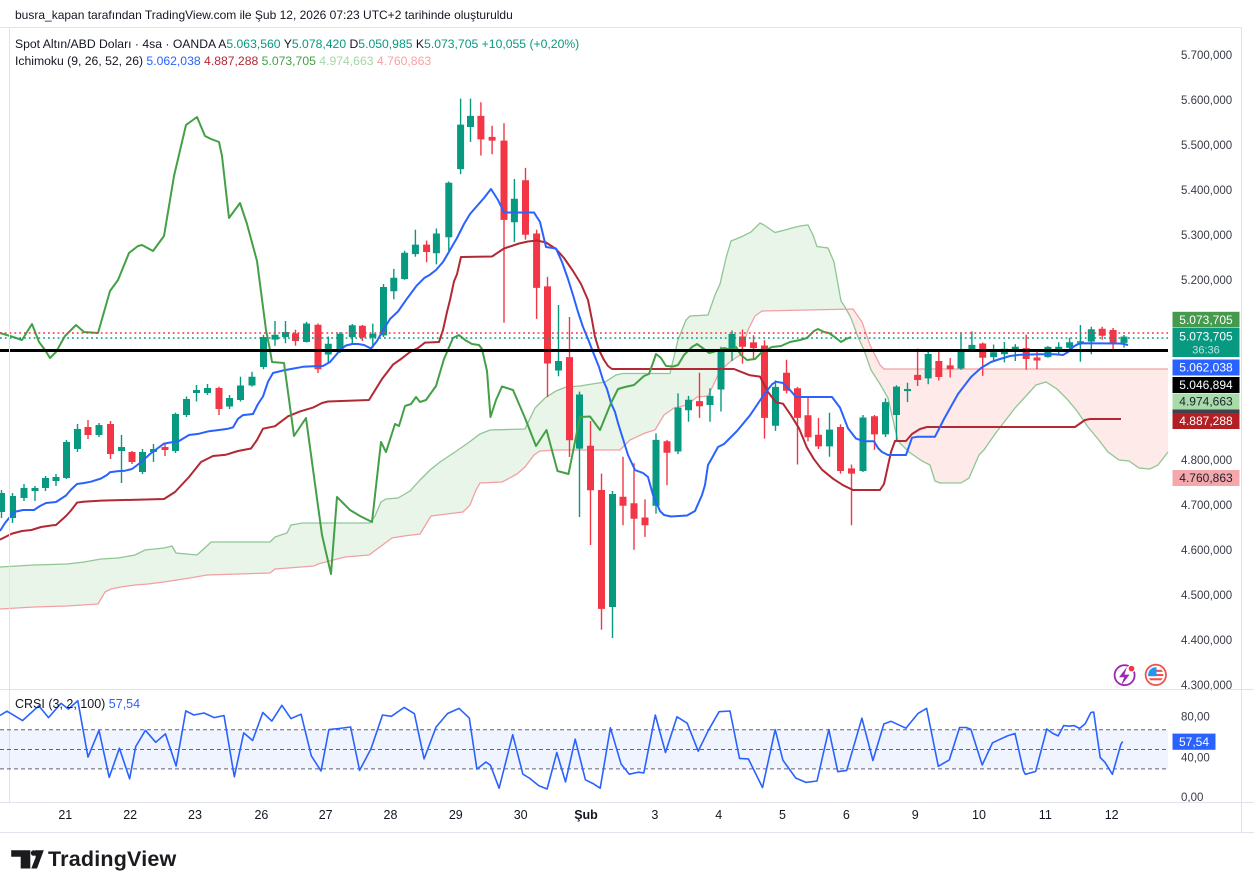 The width and height of the screenshot is (1254, 889). What do you see at coordinates (846, 815) in the screenshot?
I see `svg-text: 6` at bounding box center [846, 815].